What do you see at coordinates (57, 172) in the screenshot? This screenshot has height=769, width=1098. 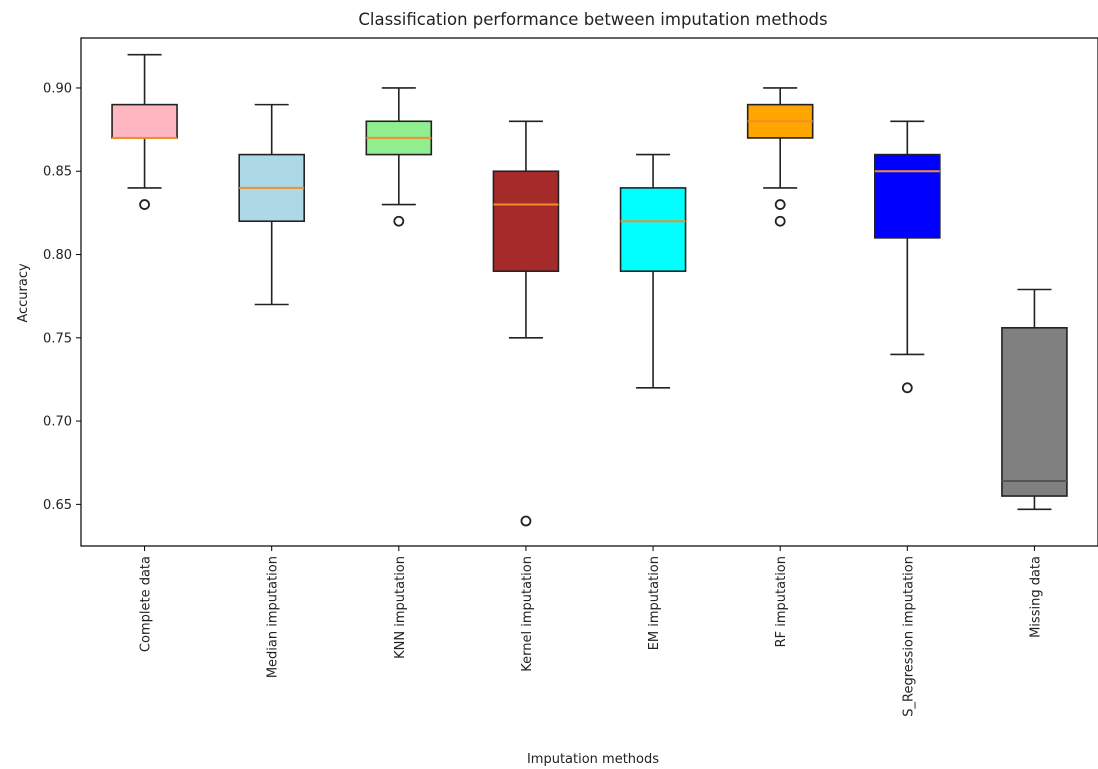 I see `y-tick-label: 0.85` at bounding box center [57, 172].